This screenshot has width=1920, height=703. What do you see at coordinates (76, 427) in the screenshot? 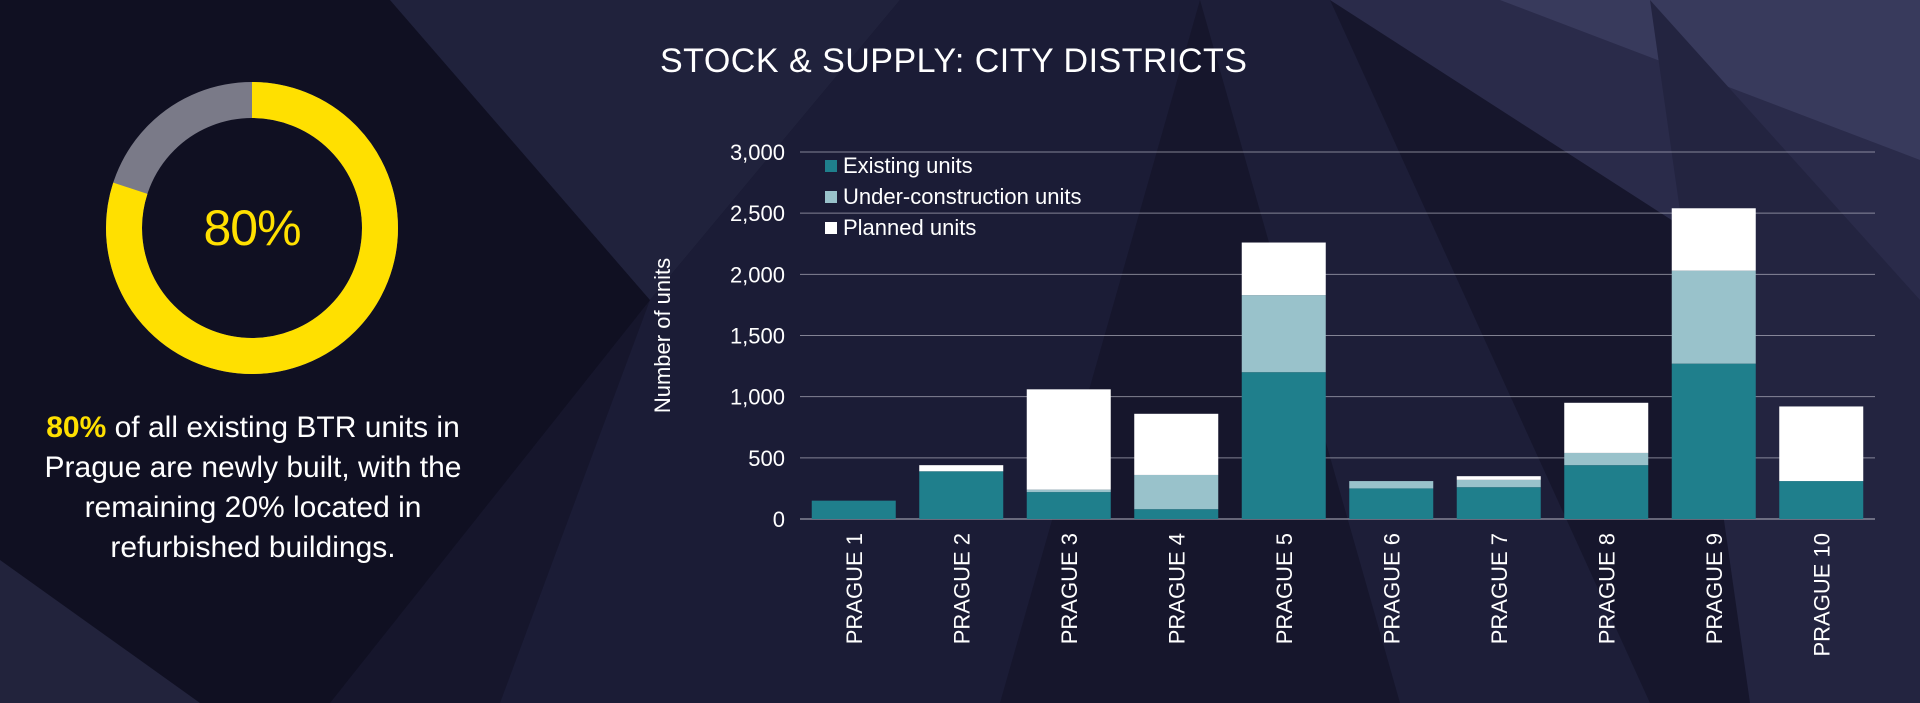
I see `statement-highlight: 80%` at bounding box center [76, 427].